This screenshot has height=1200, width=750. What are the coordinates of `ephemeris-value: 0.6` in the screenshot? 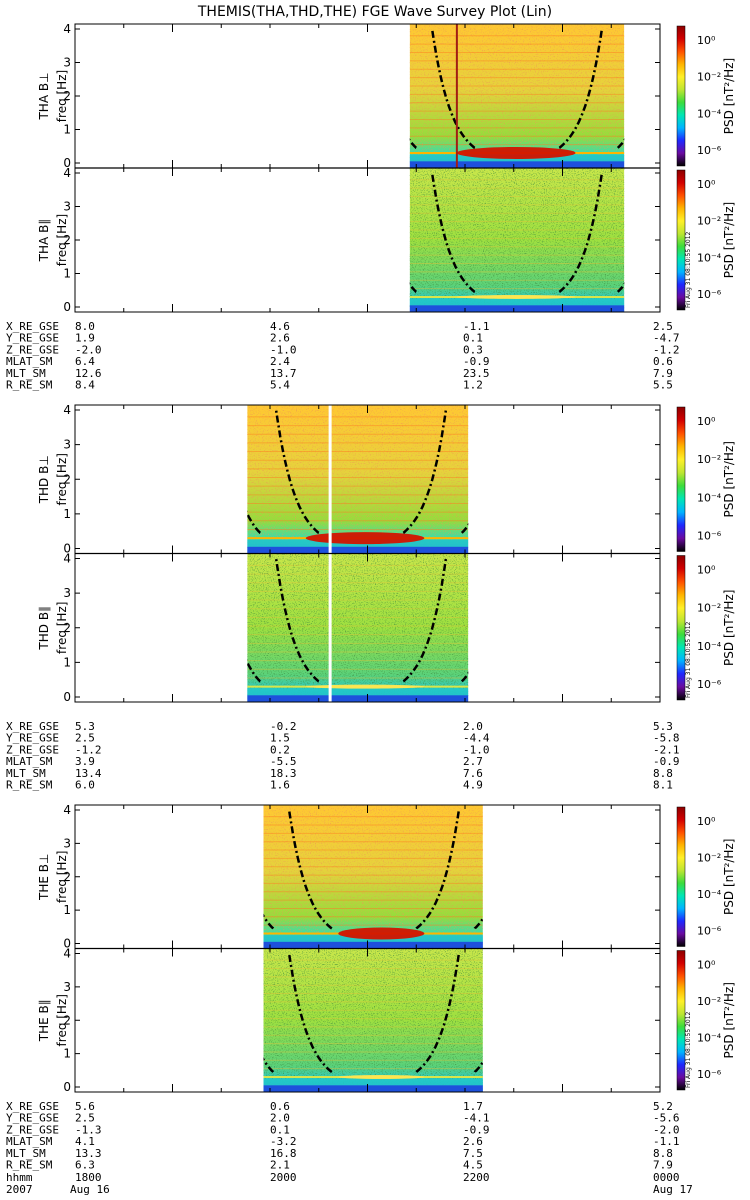 It's located at (280, 1106).